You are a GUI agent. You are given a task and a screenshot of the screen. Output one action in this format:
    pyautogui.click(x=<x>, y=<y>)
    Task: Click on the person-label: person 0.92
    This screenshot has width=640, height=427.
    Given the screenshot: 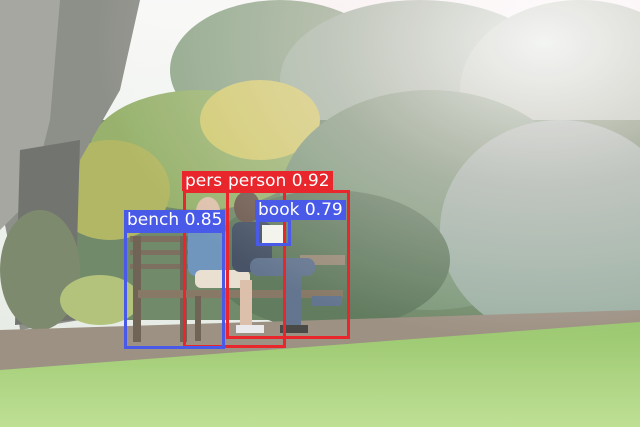 What is the action you would take?
    pyautogui.click(x=279, y=181)
    